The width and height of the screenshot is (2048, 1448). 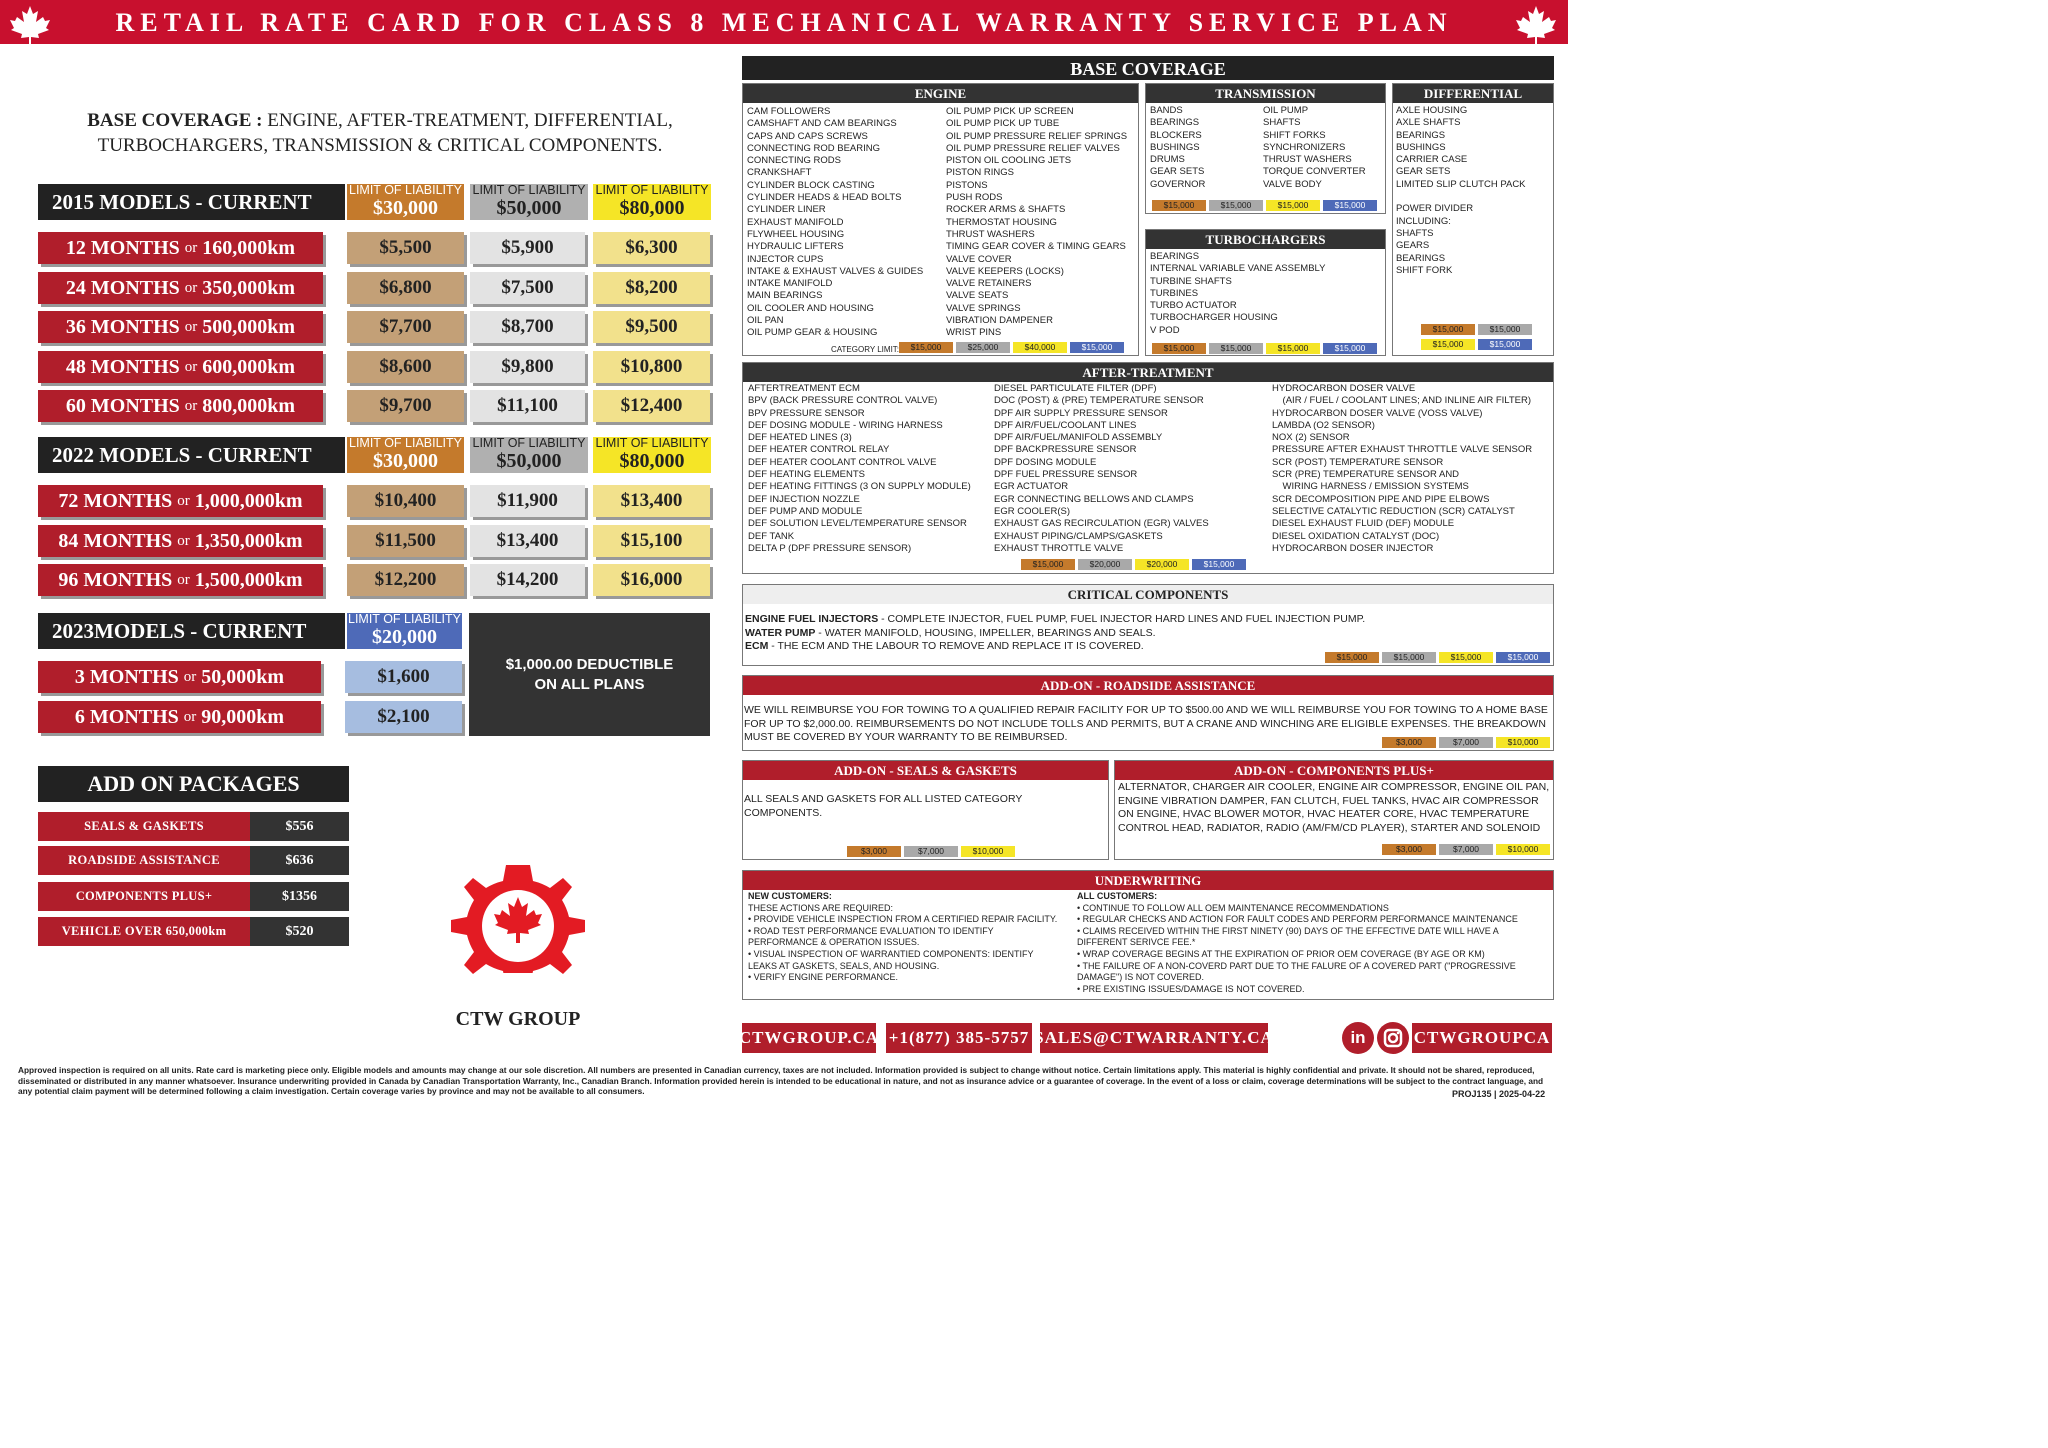 I want to click on km-label: 1,500,000km, so click(x=248, y=579).